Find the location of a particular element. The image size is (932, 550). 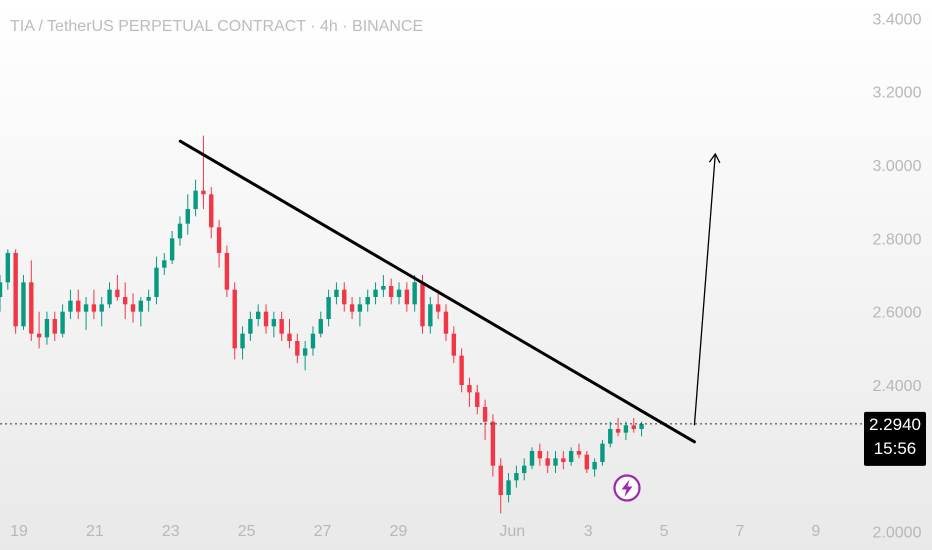

projection-arrow is located at coordinates (707, 289).